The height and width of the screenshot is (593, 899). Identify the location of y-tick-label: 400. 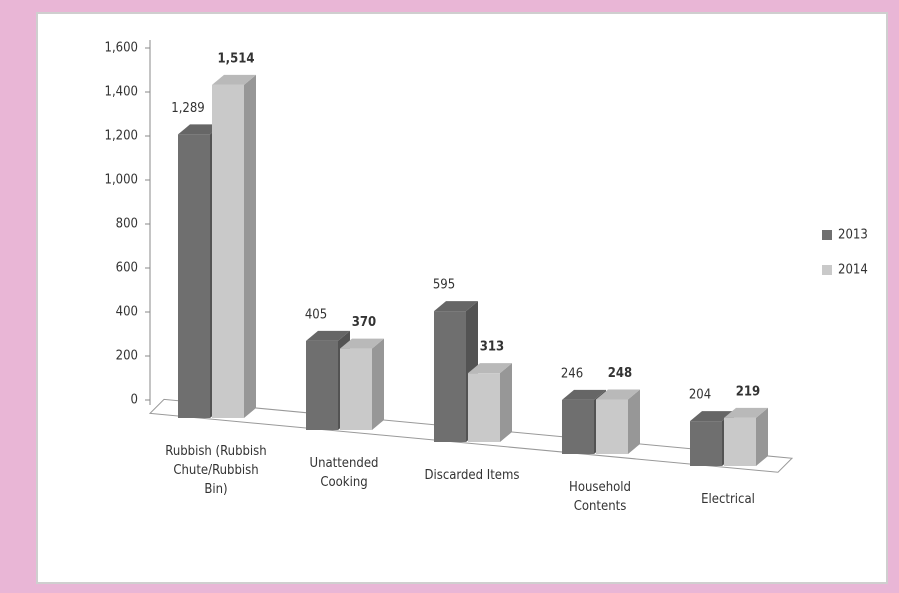
(127, 312).